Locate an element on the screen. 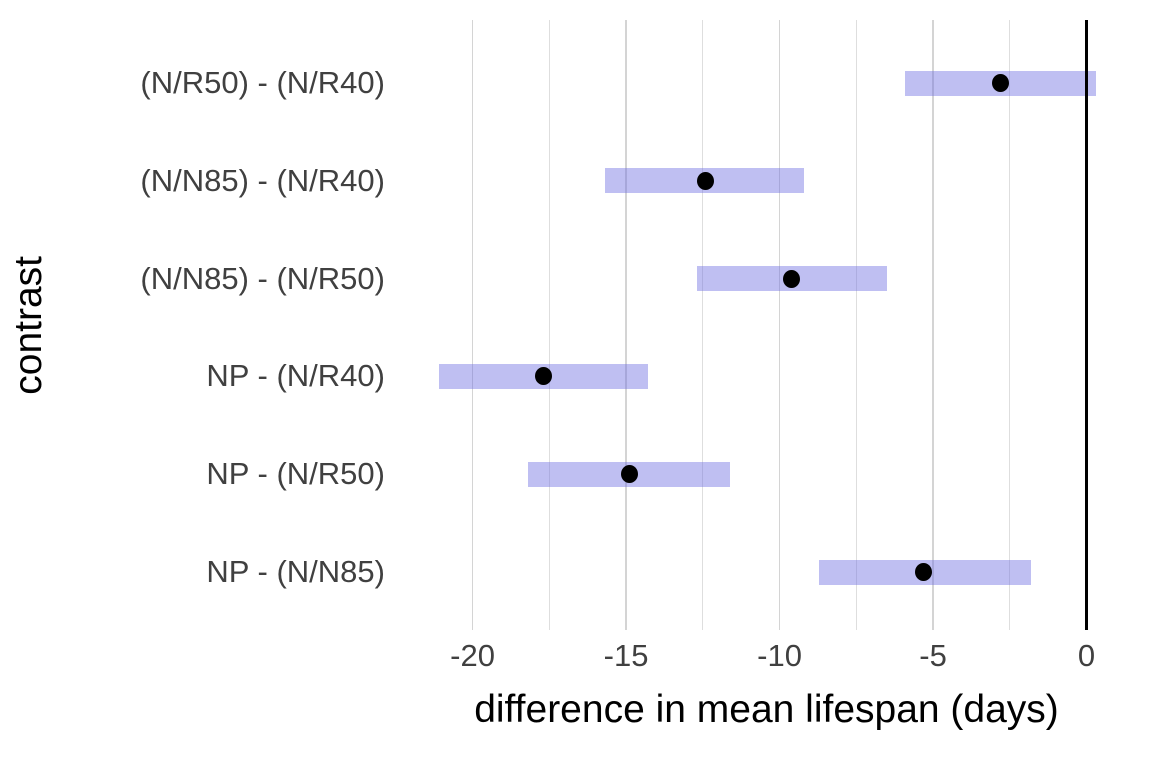  x-tick-label: -20 is located at coordinates (472, 655).